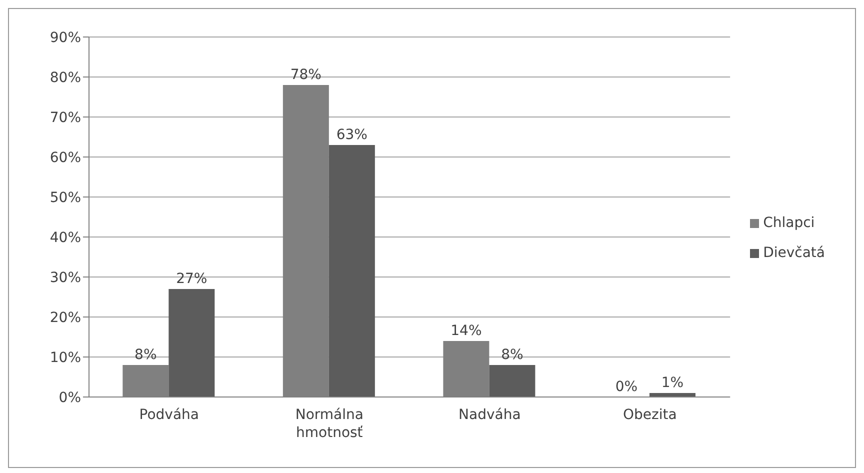 This screenshot has width=864, height=473. I want to click on y-tick-label: 90%, so click(65, 38).